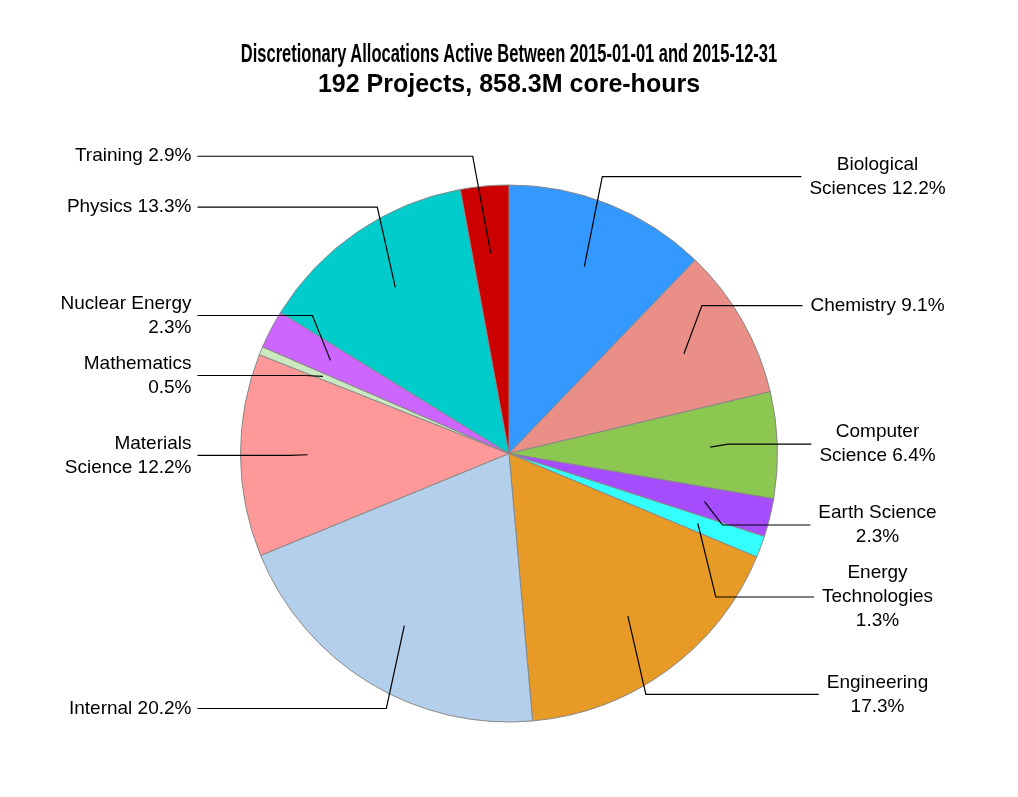 This screenshot has height=797, width=1018. I want to click on slice-label: Internal 20.2%, so click(130, 707).